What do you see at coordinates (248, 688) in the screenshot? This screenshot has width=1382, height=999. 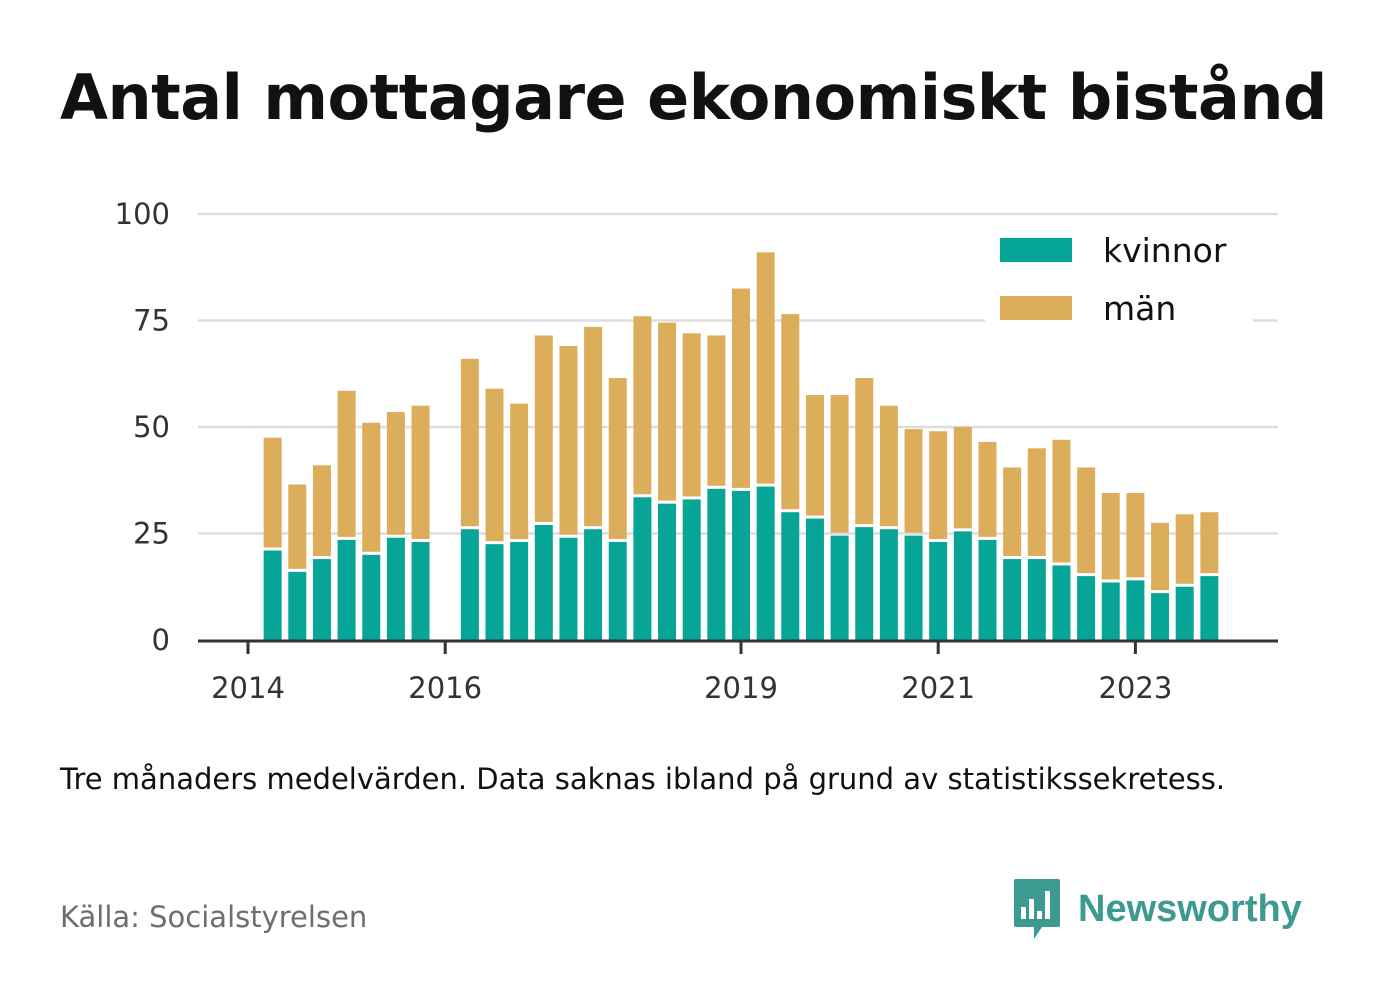 I see `x-tick-label: 2014` at bounding box center [248, 688].